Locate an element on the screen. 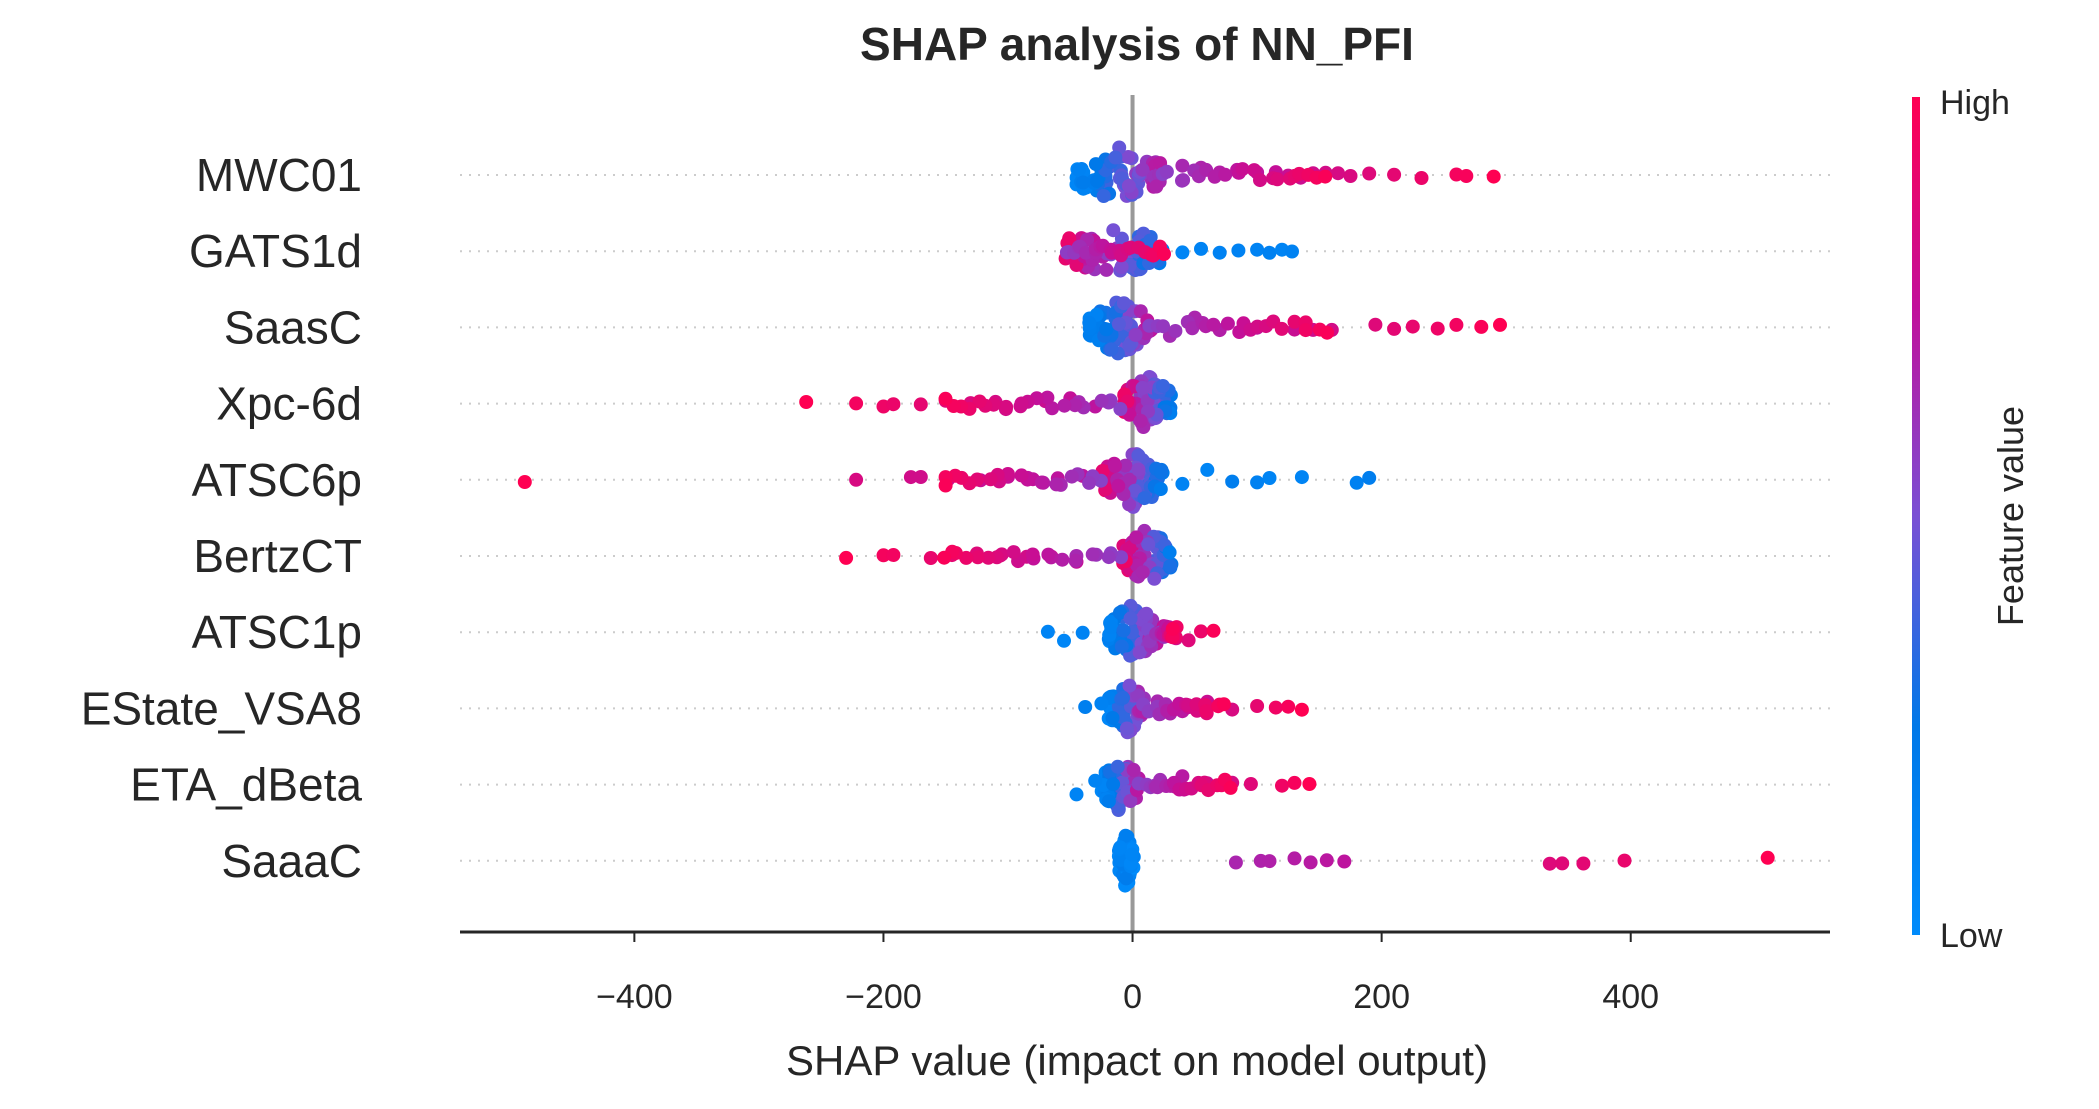 This screenshot has height=1109, width=2099. colorbar-title: Feature value is located at coordinates (2010, 516).